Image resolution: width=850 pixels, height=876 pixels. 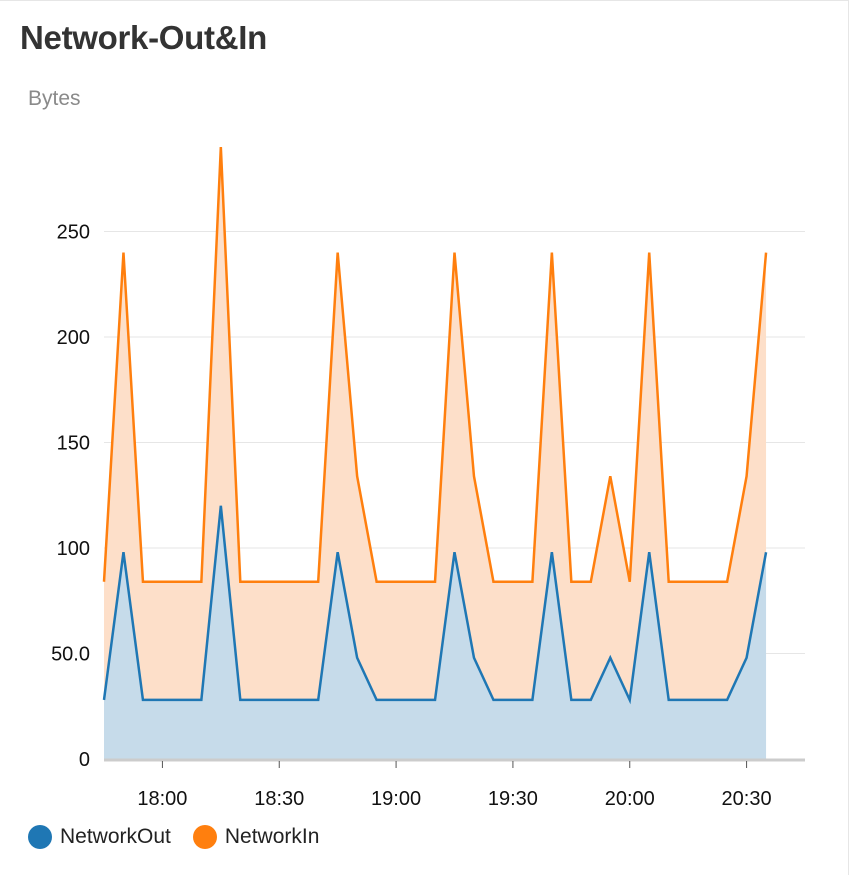 I want to click on legend-label-networkout: NetworkOut, so click(x=115, y=836).